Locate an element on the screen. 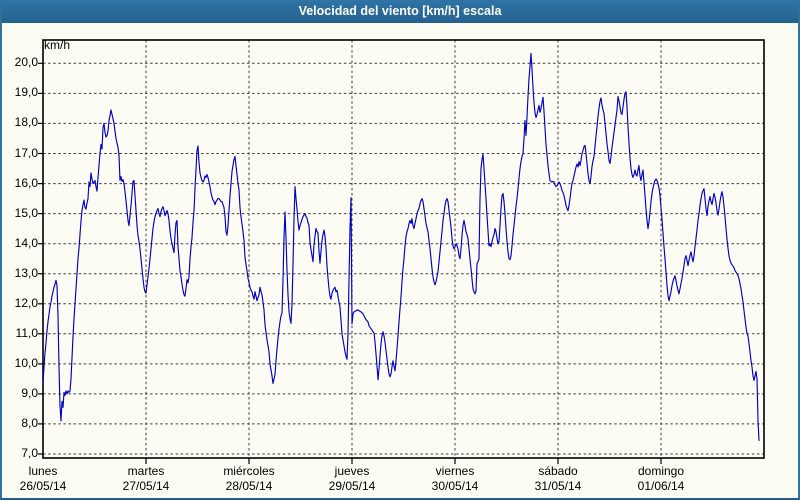 The width and height of the screenshot is (800, 500). x-axis-day-label: domingo 01/06/14 is located at coordinates (661, 479).